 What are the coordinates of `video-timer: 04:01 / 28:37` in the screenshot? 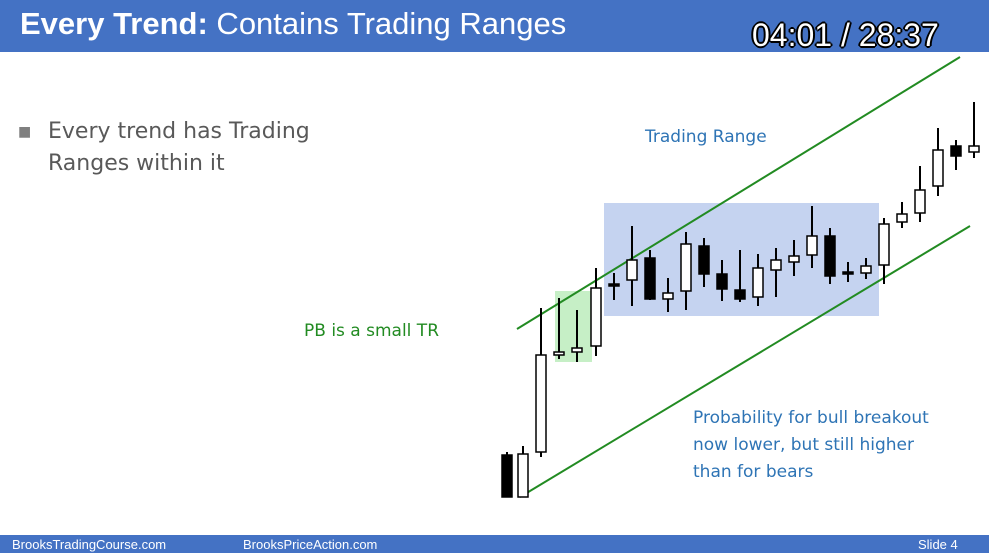 It's located at (845, 35).